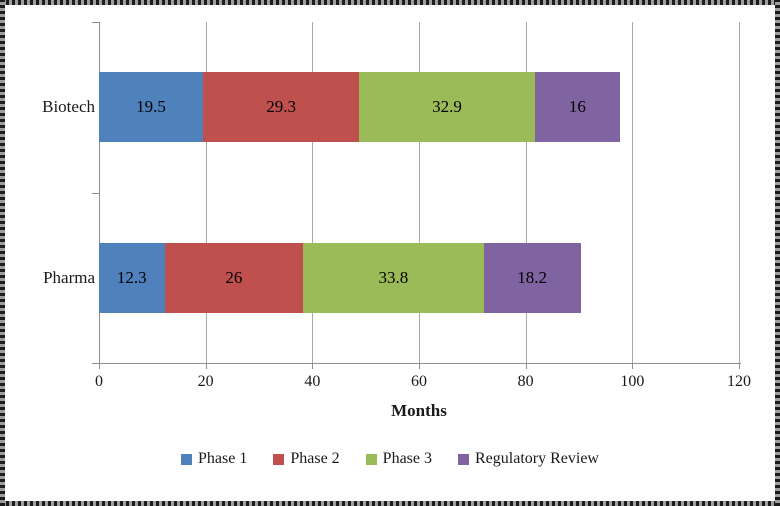  I want to click on legend: Phase 1 Phase 2 Phase 3 Regulatory Review, so click(390, 459).